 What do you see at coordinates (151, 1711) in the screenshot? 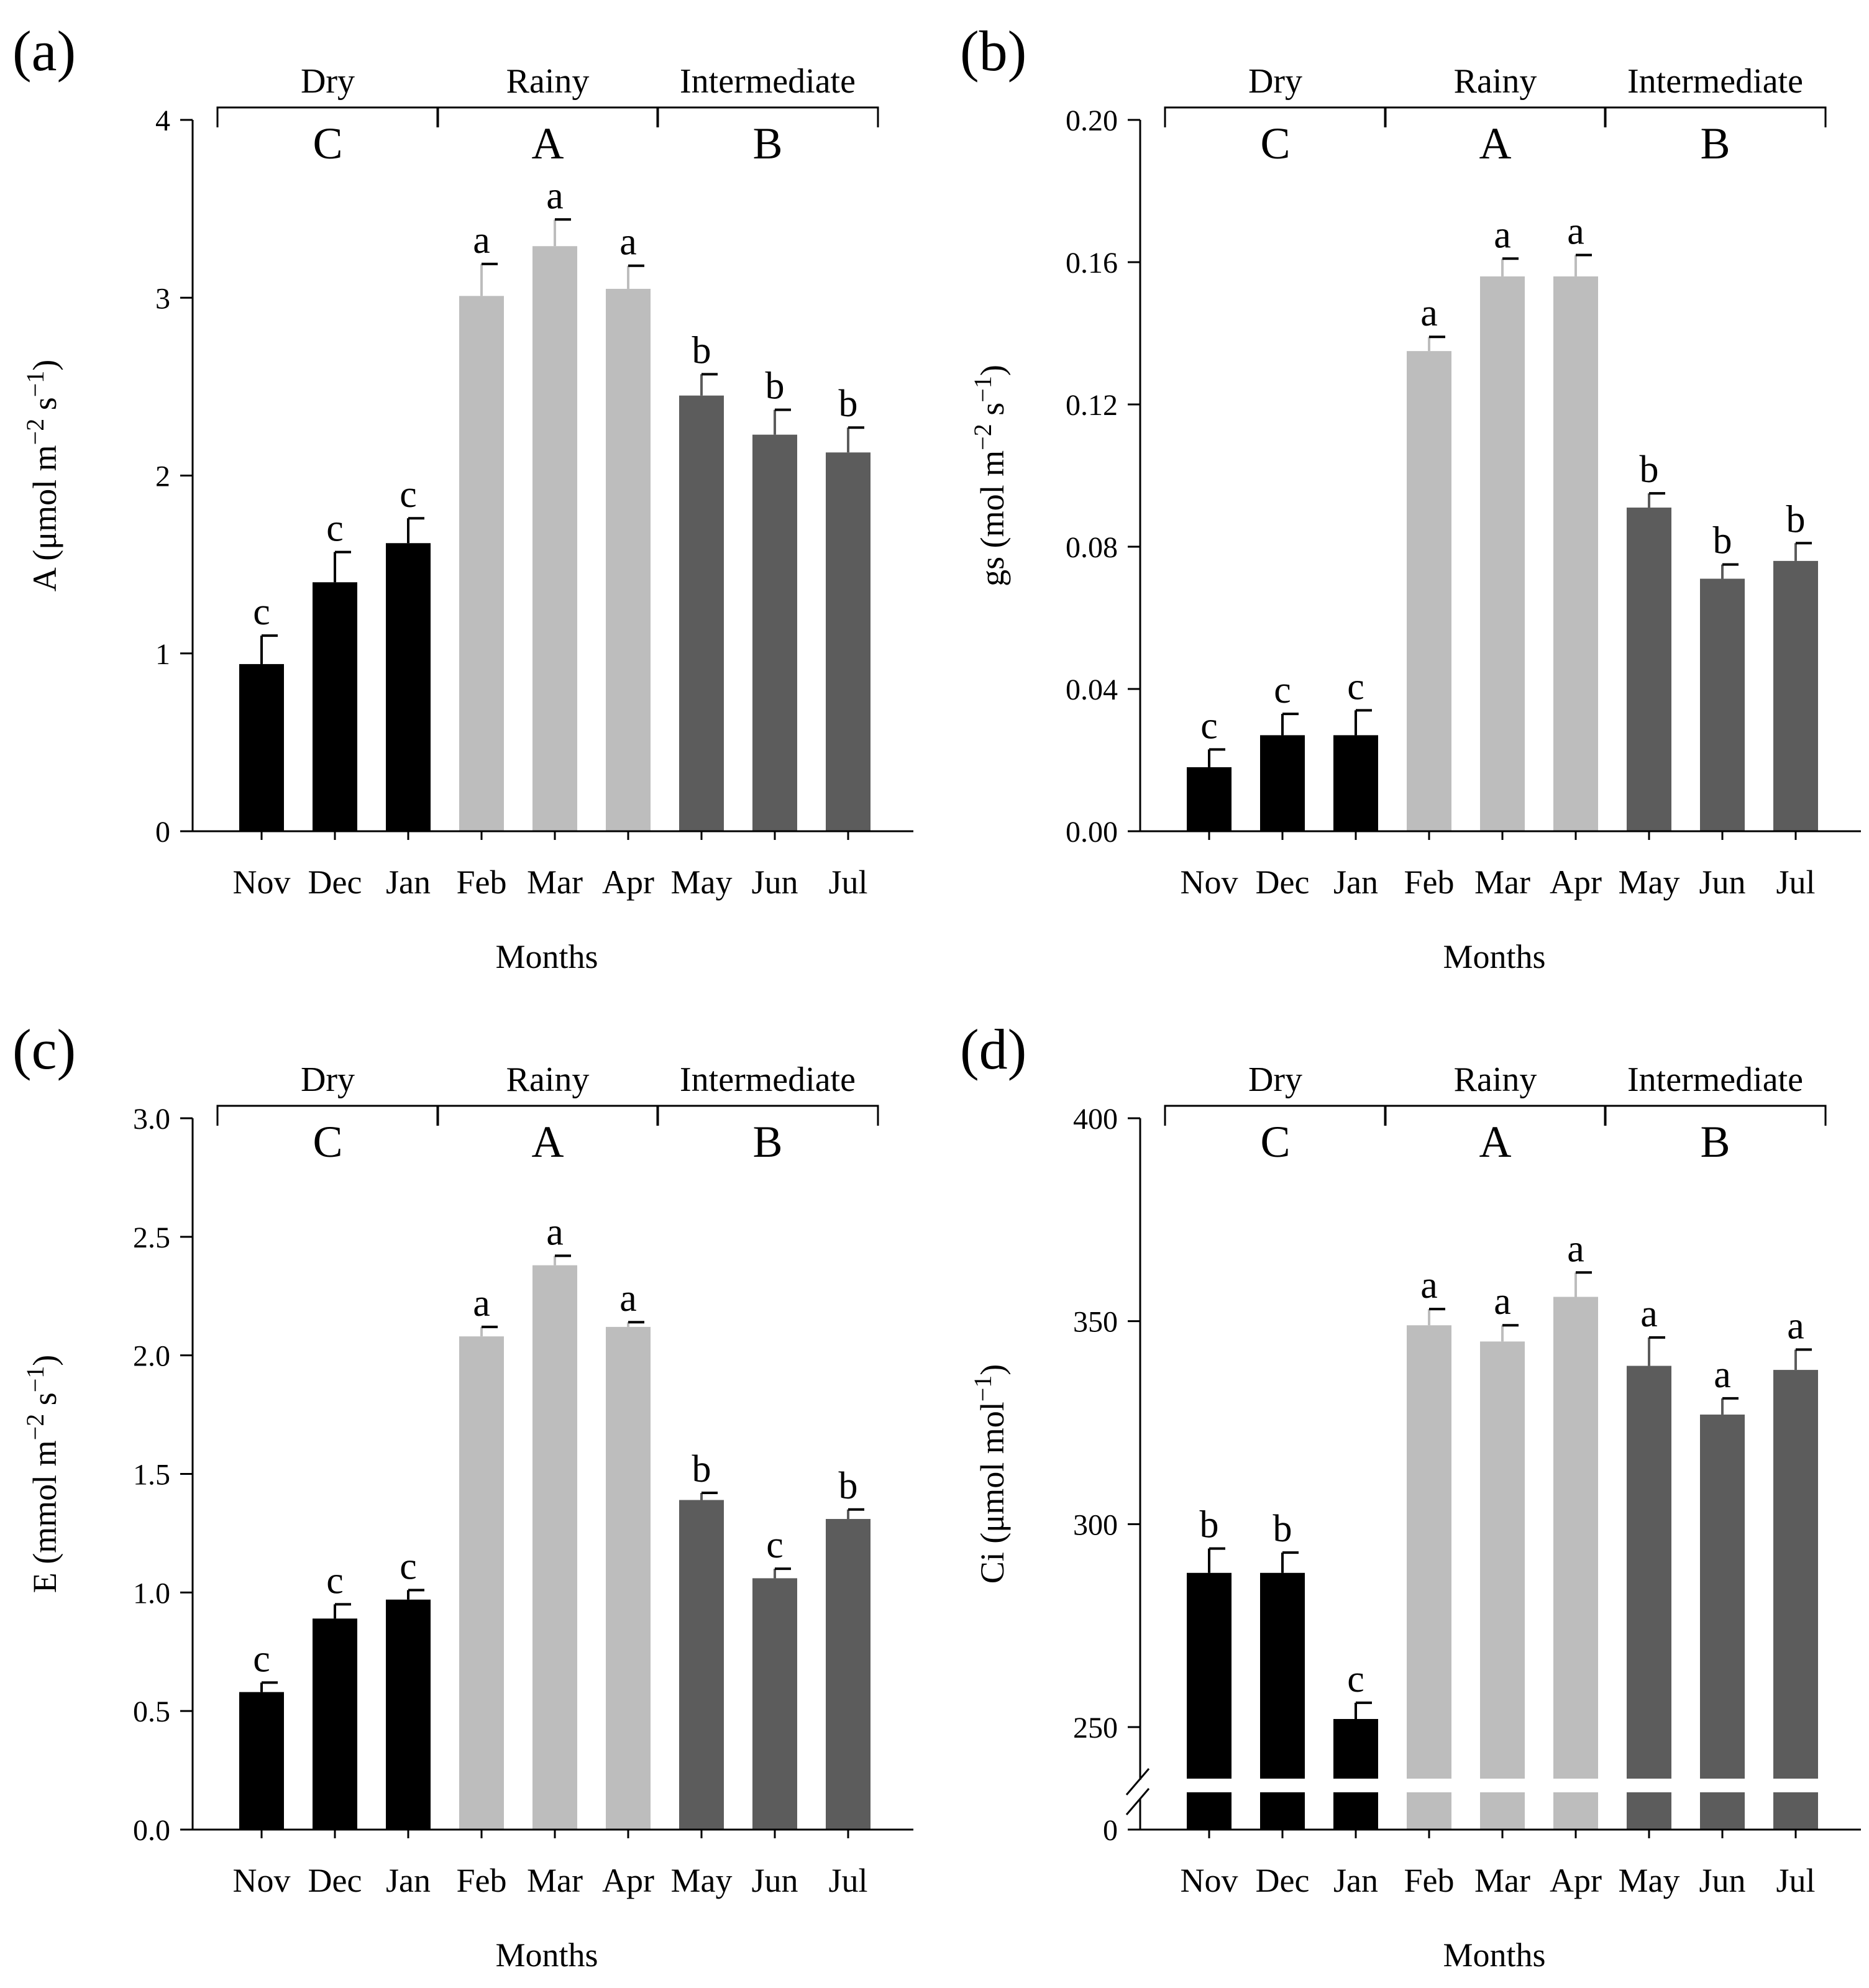
I see `y-tick-label: 0.5` at bounding box center [151, 1711].